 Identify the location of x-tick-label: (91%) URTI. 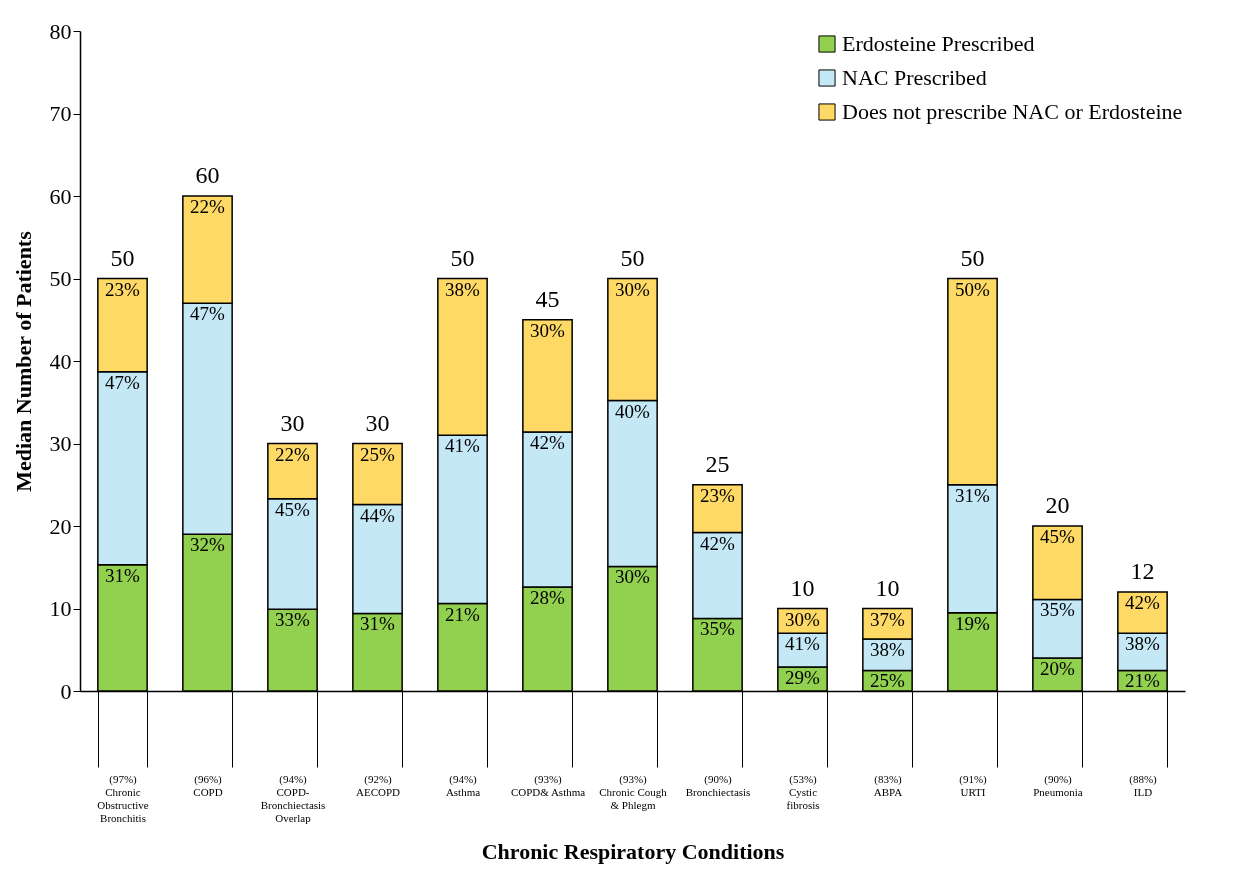
(973, 785).